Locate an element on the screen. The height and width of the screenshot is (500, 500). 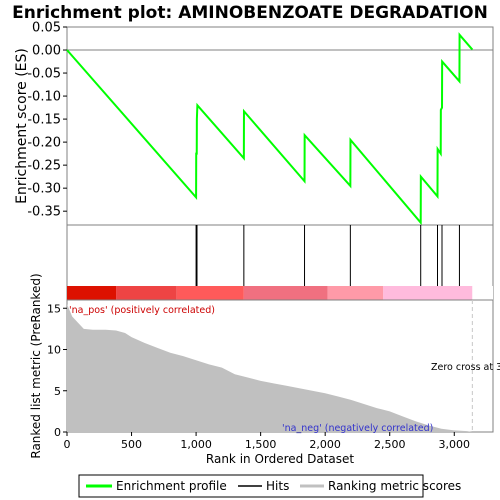
es-y-tick-label: -0.10 is located at coordinates (44, 97).